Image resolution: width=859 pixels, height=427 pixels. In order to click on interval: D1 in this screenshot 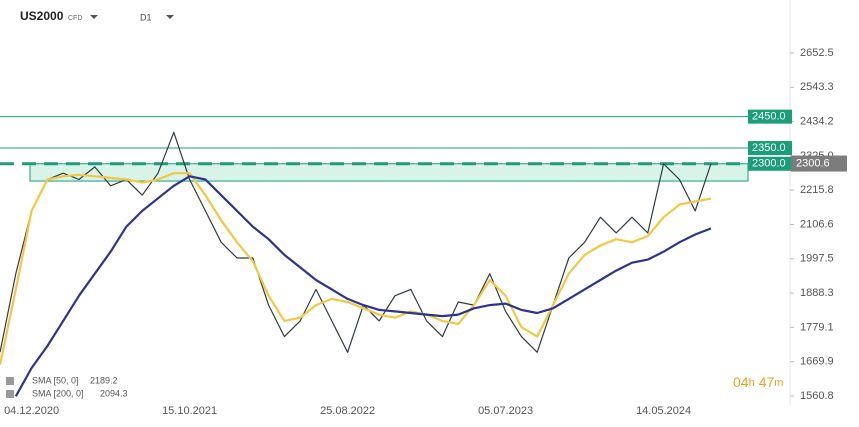, I will do `click(146, 17)`.